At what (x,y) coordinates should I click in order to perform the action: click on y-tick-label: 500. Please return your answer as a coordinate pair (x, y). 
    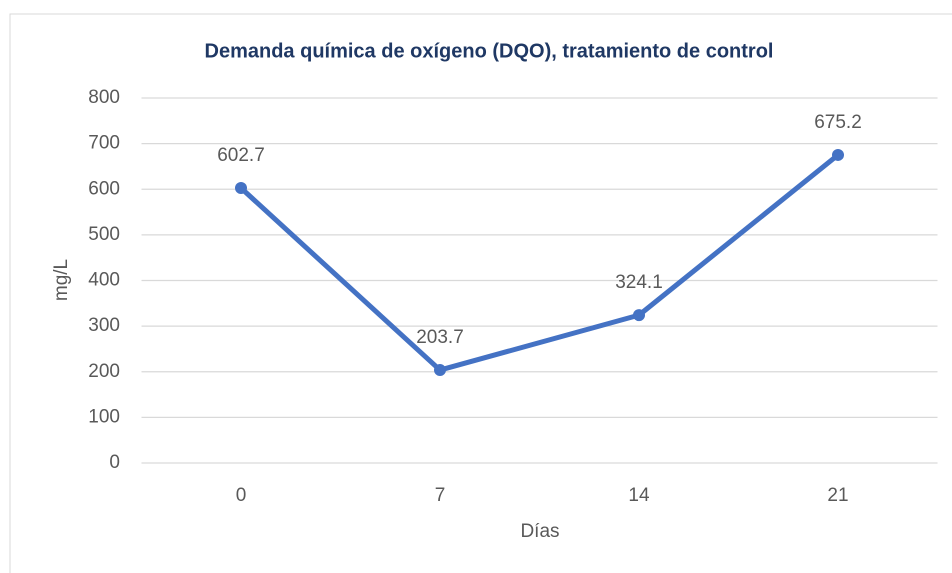
    Looking at the image, I should click on (104, 234).